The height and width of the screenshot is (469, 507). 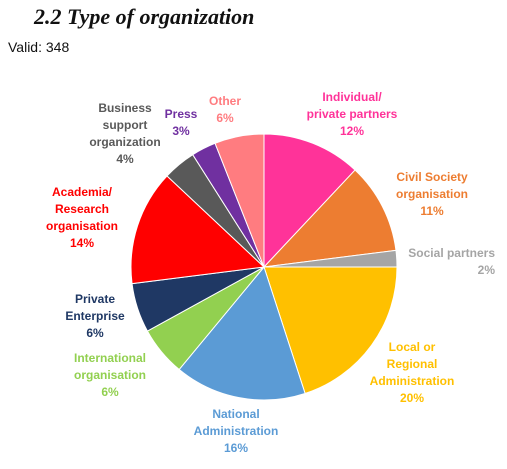 I want to click on slice-label-6: Private Enterprise 6%, so click(x=95, y=316).